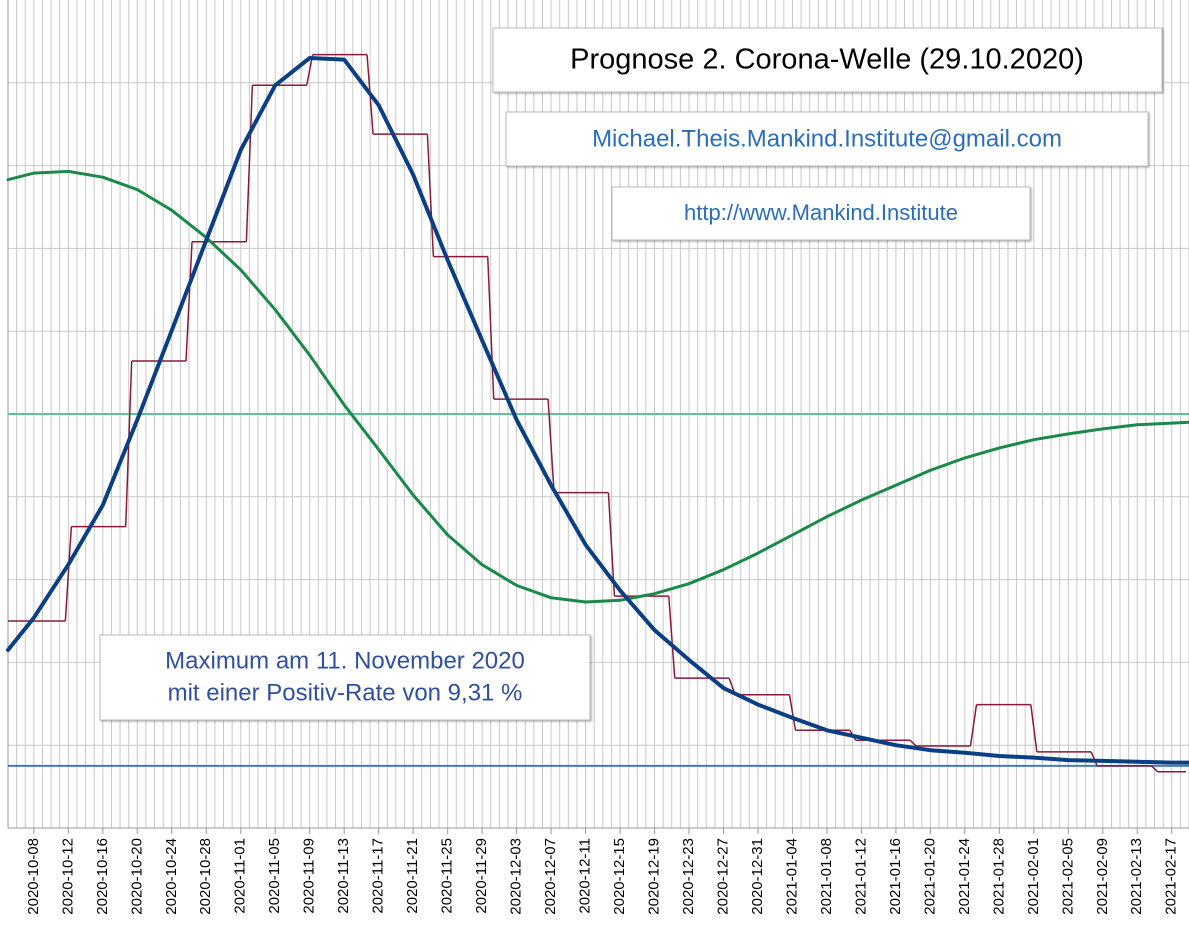 Image resolution: width=1189 pixels, height=950 pixels. Describe the element at coordinates (33, 876) in the screenshot. I see `x-tick-label: 2020-10-08` at that location.